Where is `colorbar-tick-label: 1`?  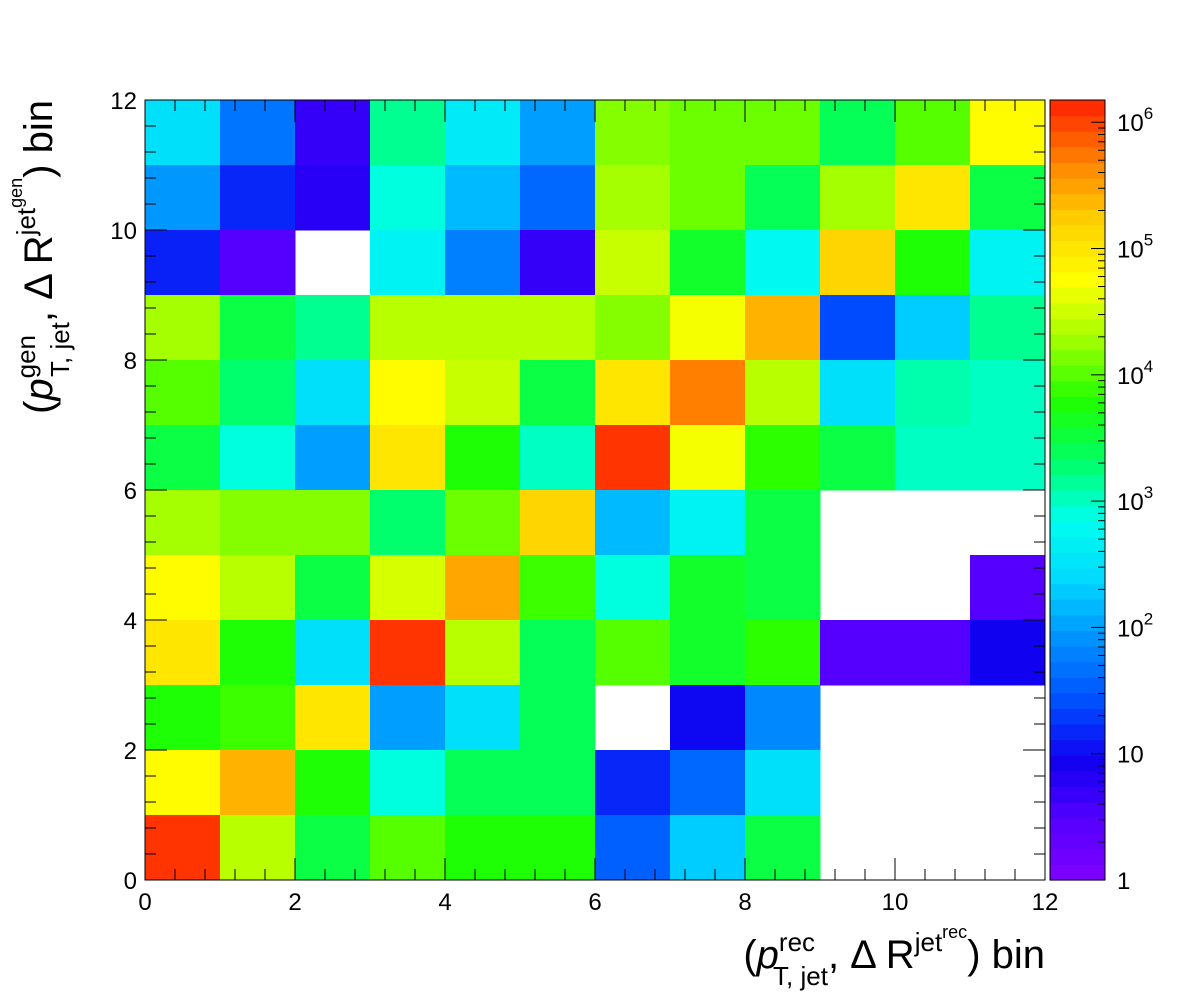
colorbar-tick-label: 1 is located at coordinates (1123, 881).